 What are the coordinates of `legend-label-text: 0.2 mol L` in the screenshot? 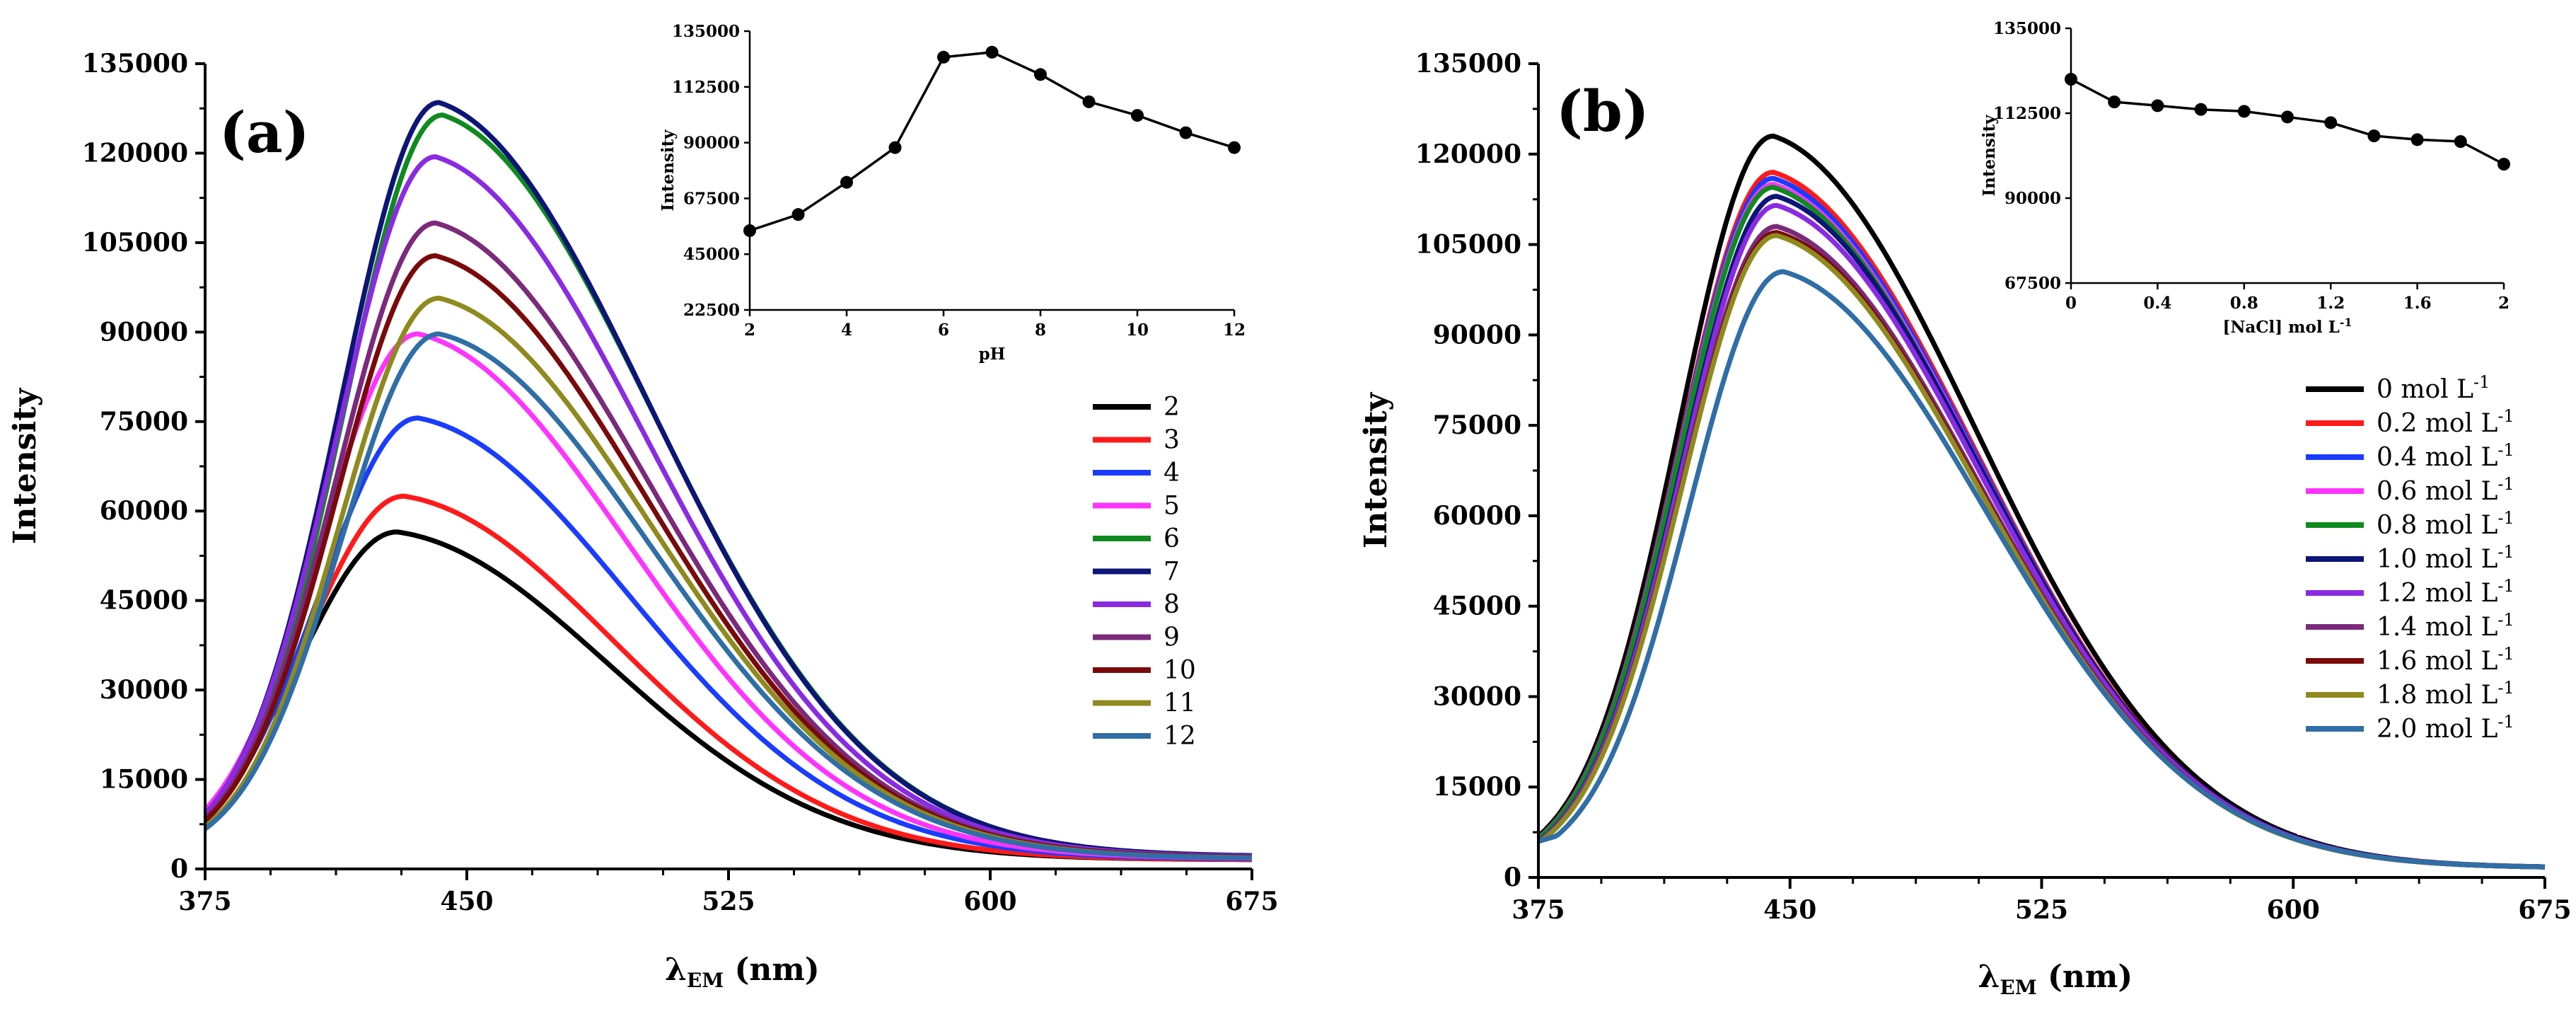 It's located at (2437, 423).